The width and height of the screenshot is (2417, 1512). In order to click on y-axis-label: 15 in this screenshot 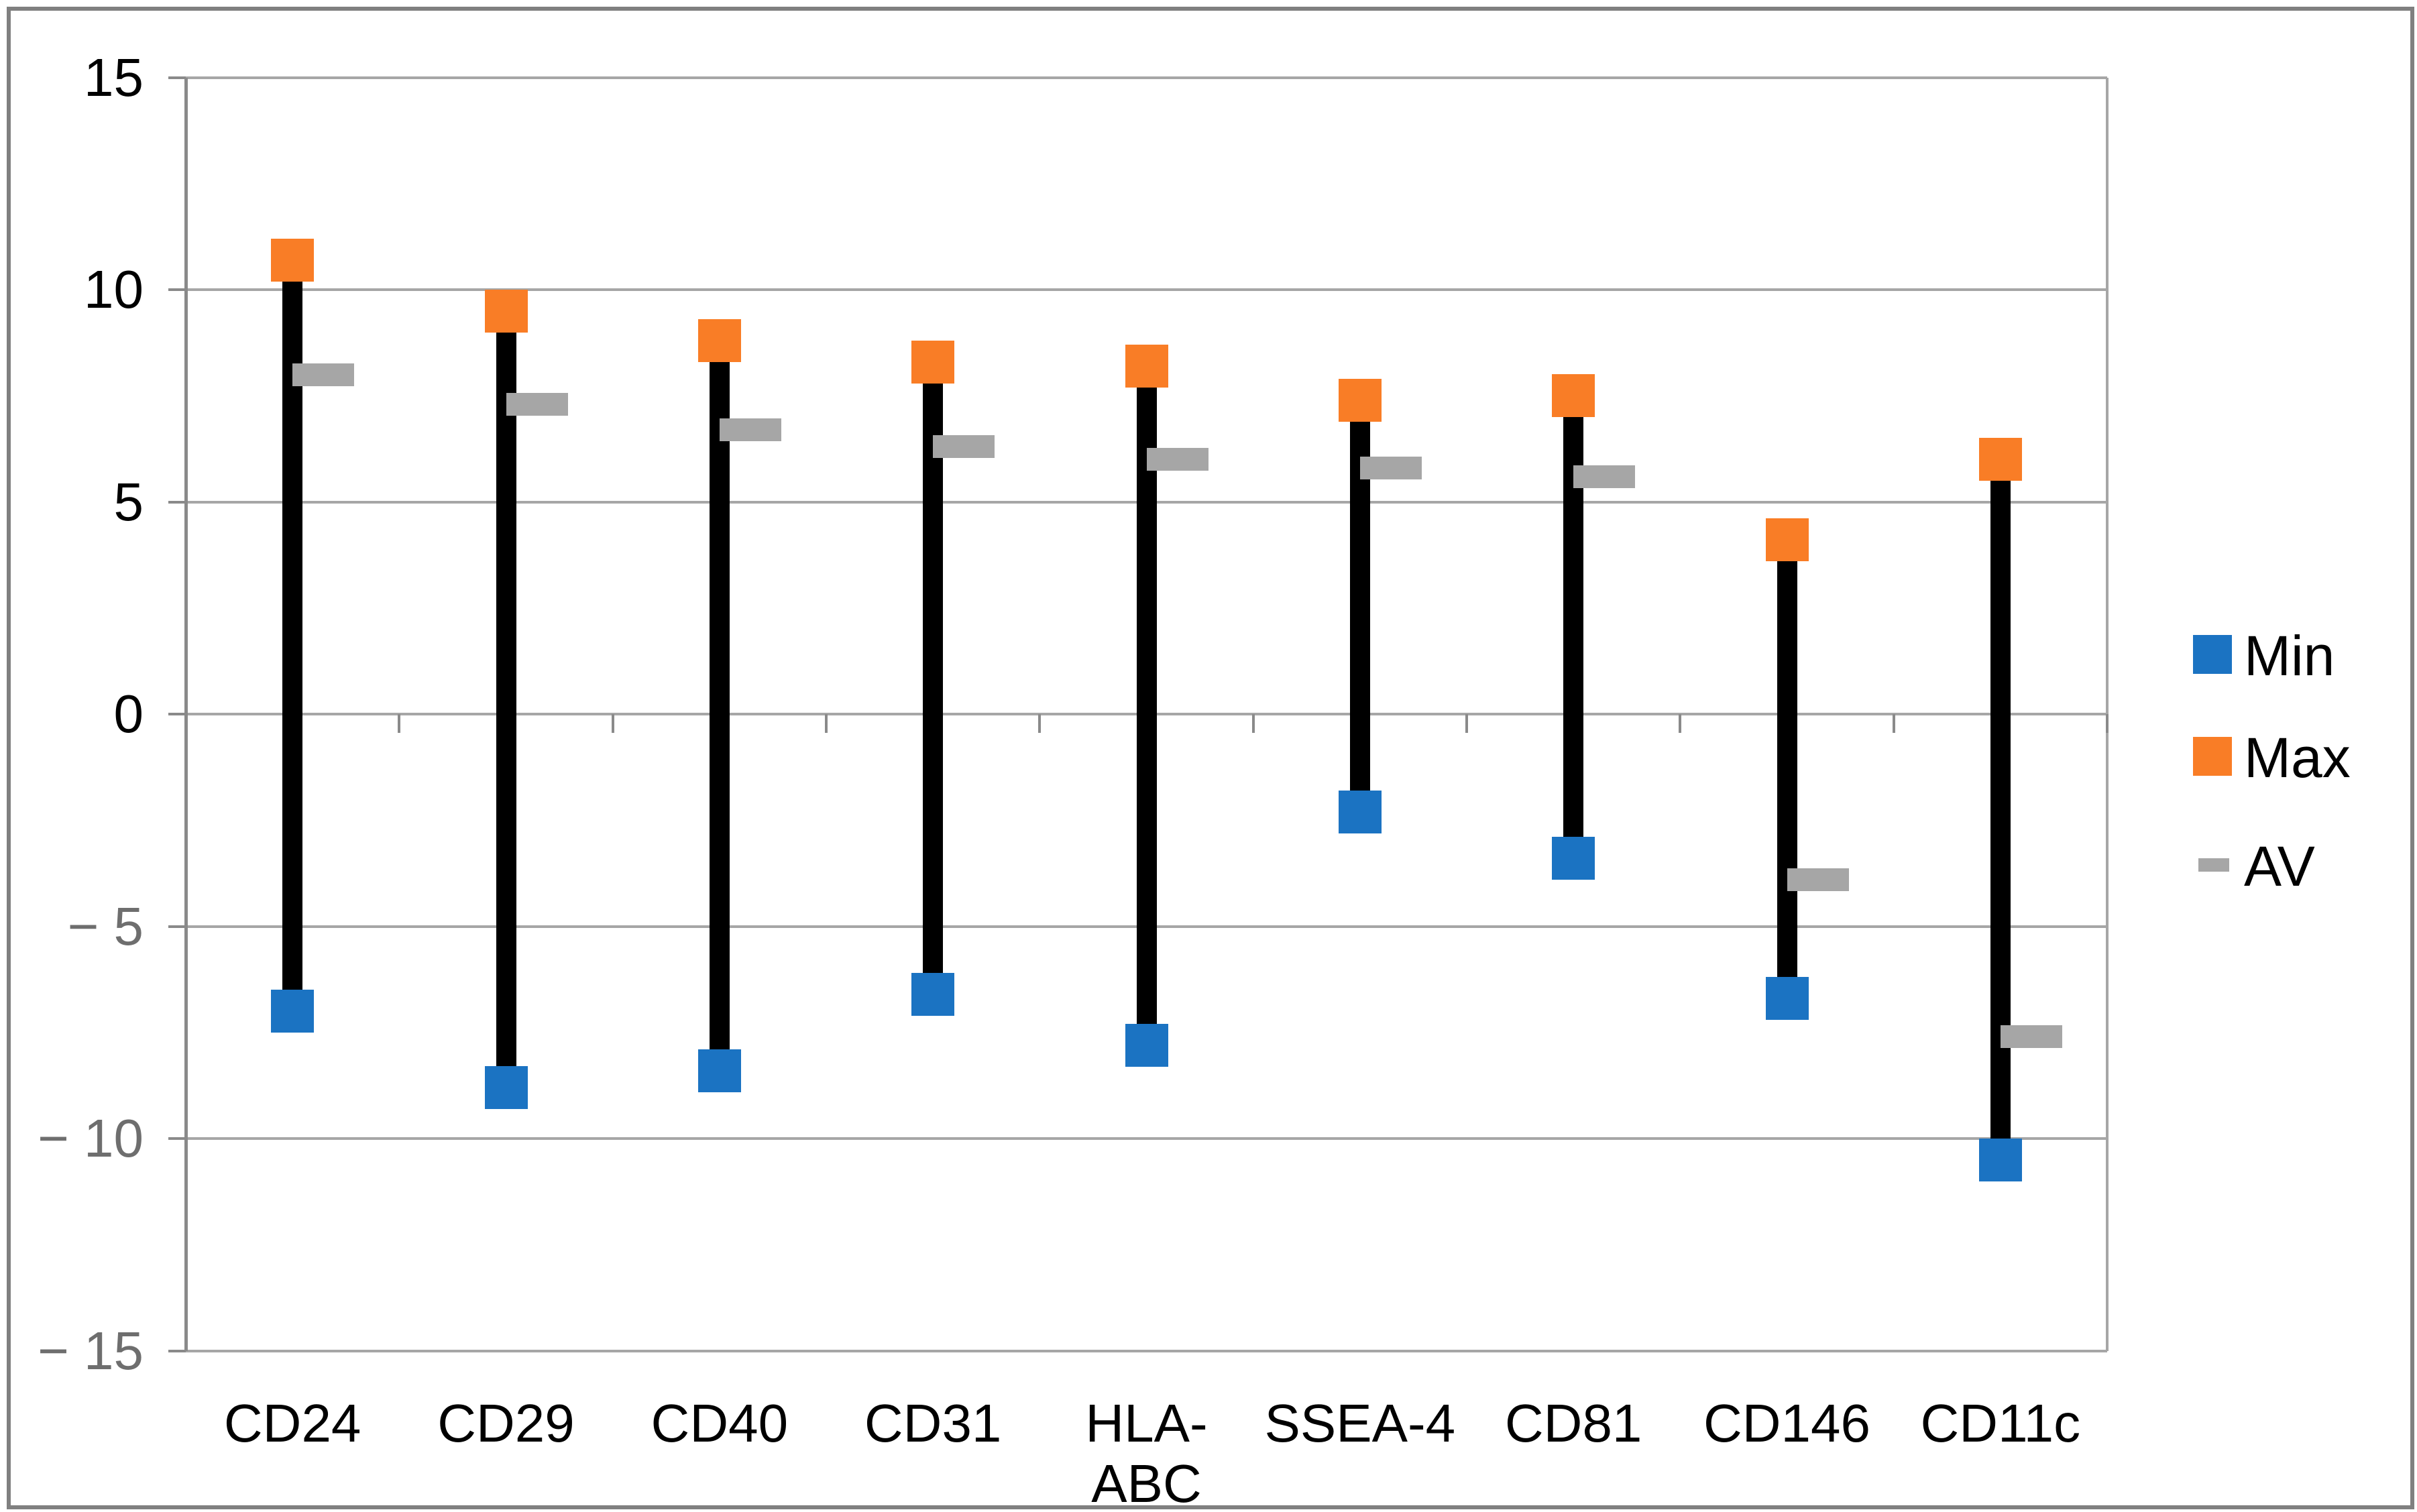, I will do `click(114, 77)`.